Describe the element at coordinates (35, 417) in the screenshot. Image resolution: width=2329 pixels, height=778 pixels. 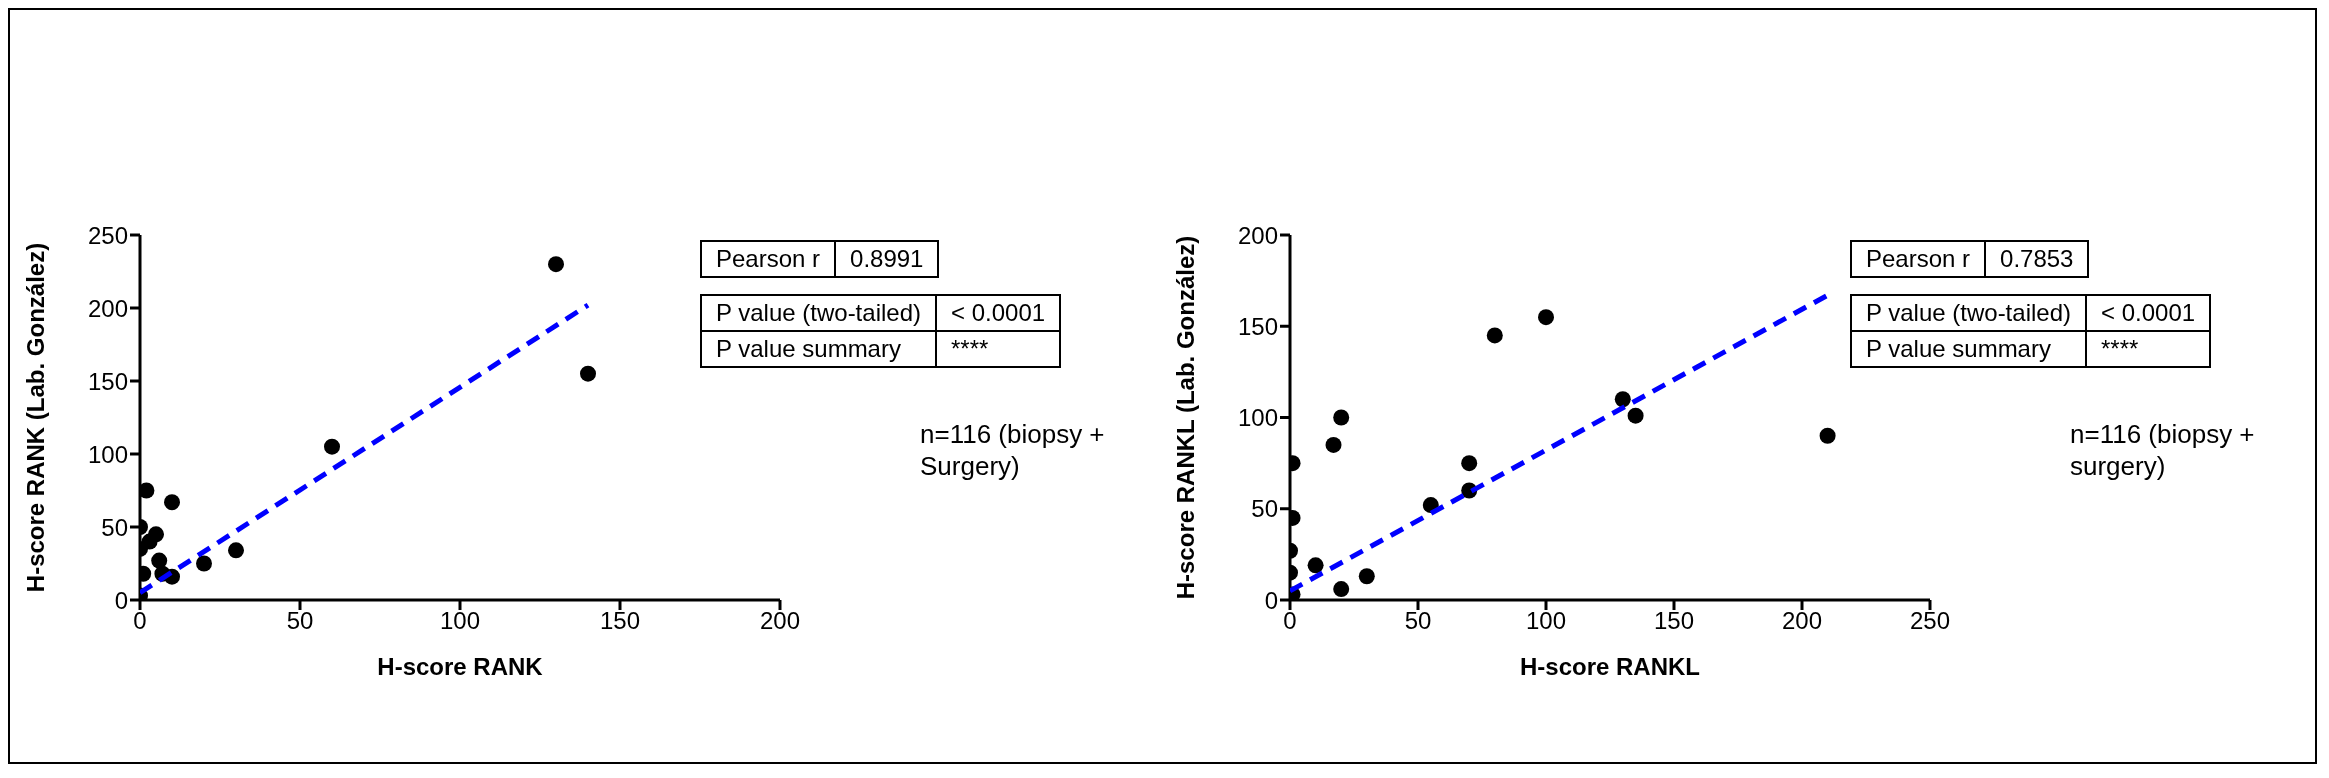
I see `y-axis-title: H-score RANK (Lab. González)` at that location.